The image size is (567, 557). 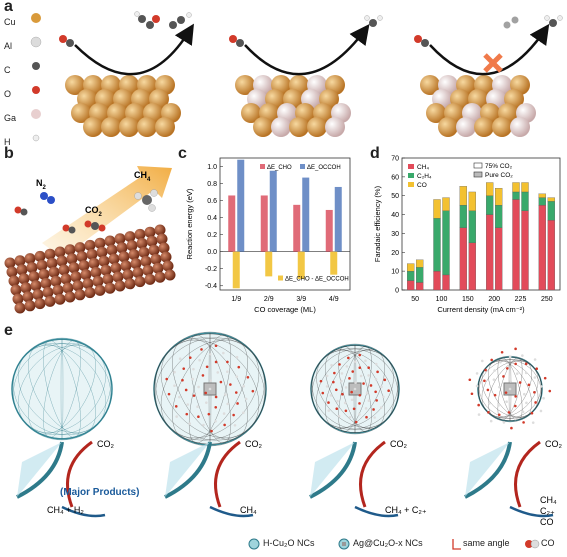 What do you see at coordinates (146, 200) in the screenshot?
I see `ch4-molecule` at bounding box center [146, 200].